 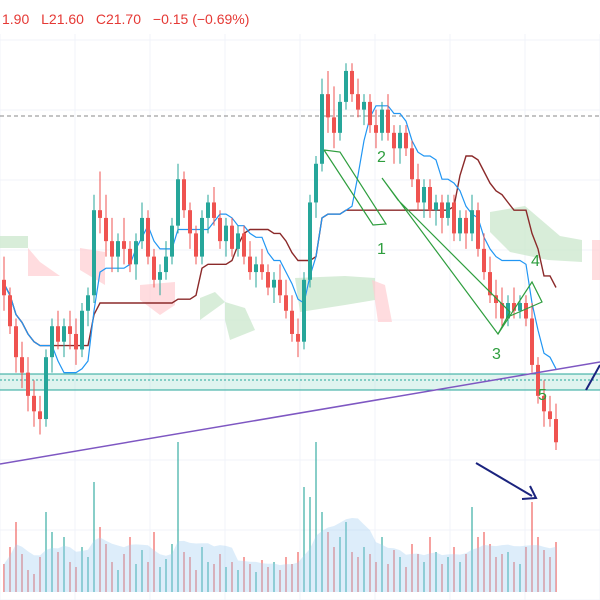 What do you see at coordinates (381, 157) in the screenshot?
I see `wave-label-2: 2` at bounding box center [381, 157].